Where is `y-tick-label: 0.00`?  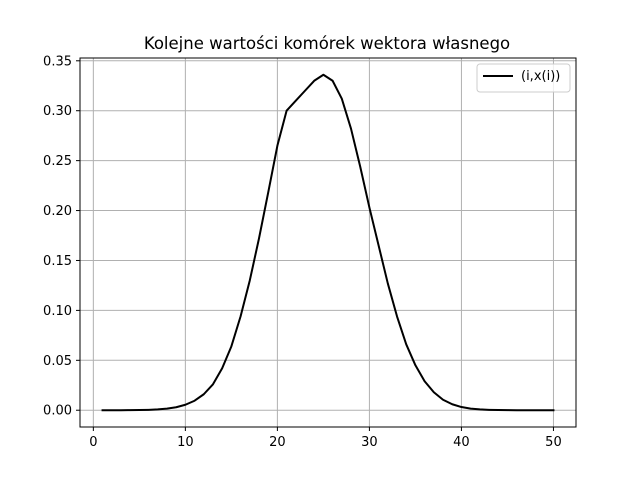
y-tick-label: 0.00 is located at coordinates (57, 411).